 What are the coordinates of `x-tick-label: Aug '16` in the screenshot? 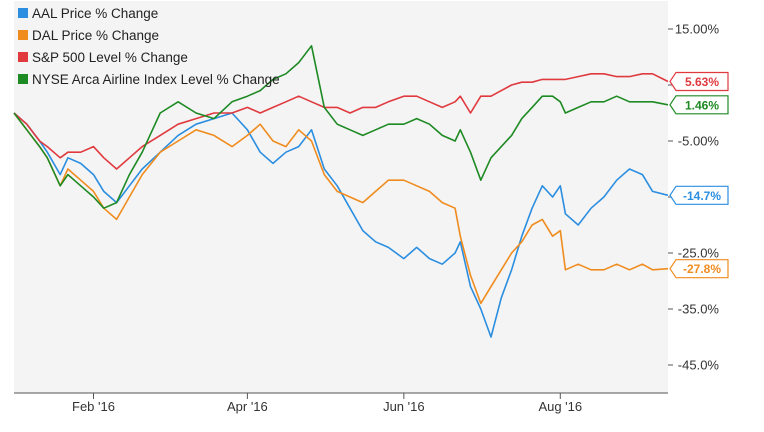 It's located at (560, 406).